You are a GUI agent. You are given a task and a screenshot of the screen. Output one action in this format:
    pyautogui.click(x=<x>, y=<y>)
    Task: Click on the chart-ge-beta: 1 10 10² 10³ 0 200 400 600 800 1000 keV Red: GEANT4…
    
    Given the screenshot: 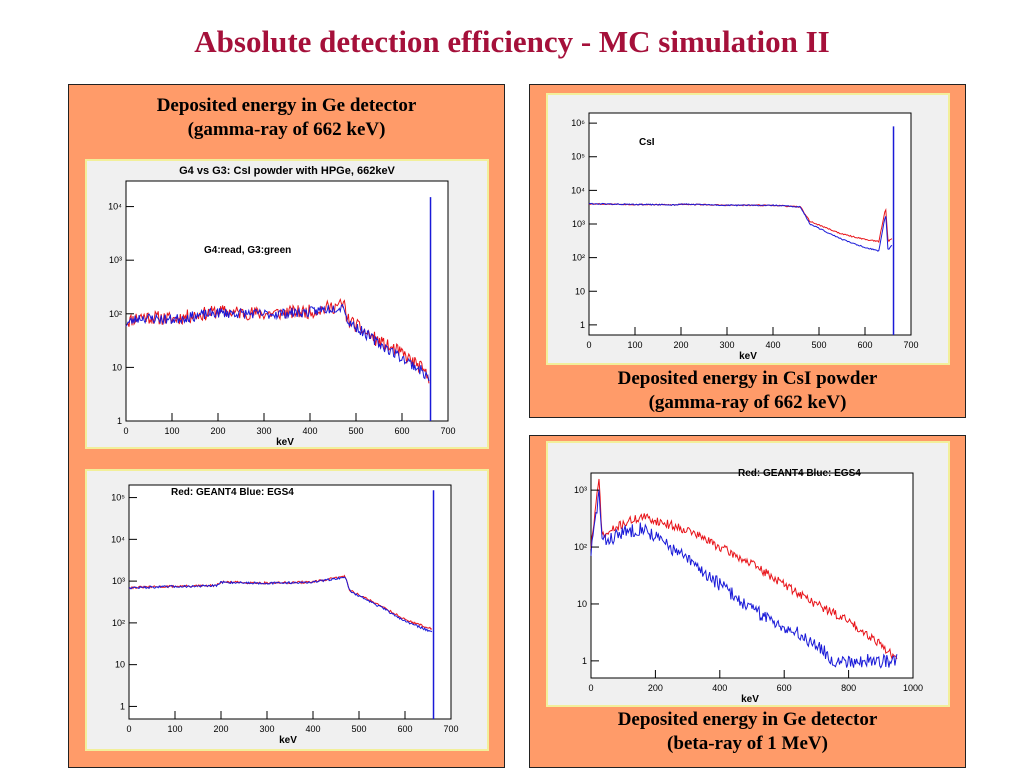 What is the action you would take?
    pyautogui.click(x=748, y=574)
    